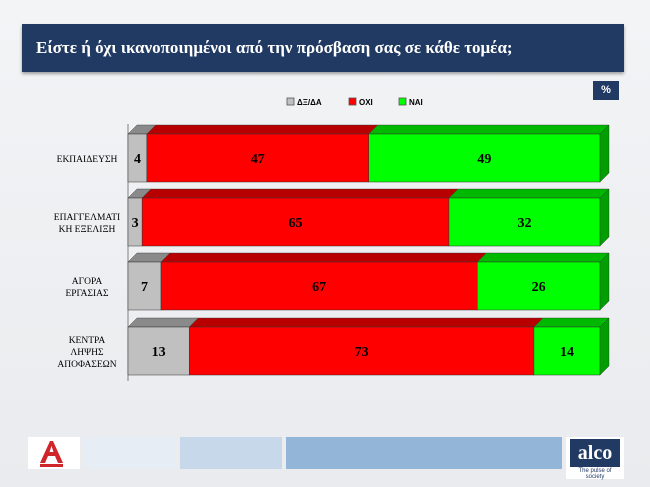 The image size is (650, 487). What do you see at coordinates (87, 341) in the screenshot?
I see `category-label: ΚΕΝΤΡΑ` at bounding box center [87, 341].